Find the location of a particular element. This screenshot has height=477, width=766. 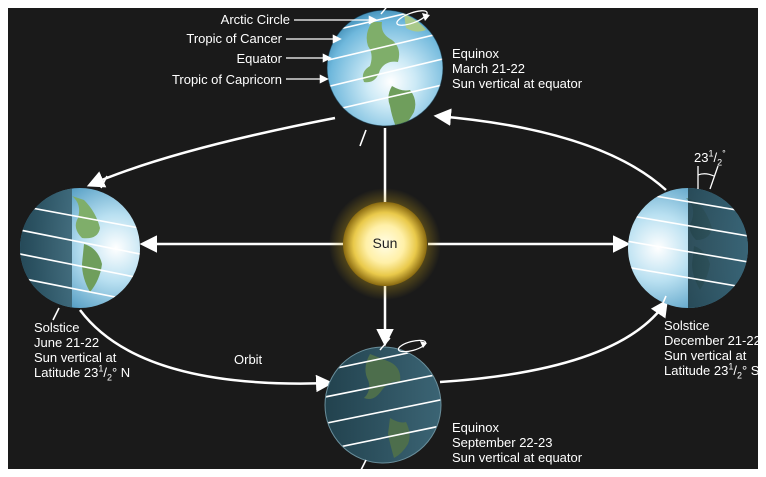

december-lat-num: 1 is located at coordinates (731, 366).